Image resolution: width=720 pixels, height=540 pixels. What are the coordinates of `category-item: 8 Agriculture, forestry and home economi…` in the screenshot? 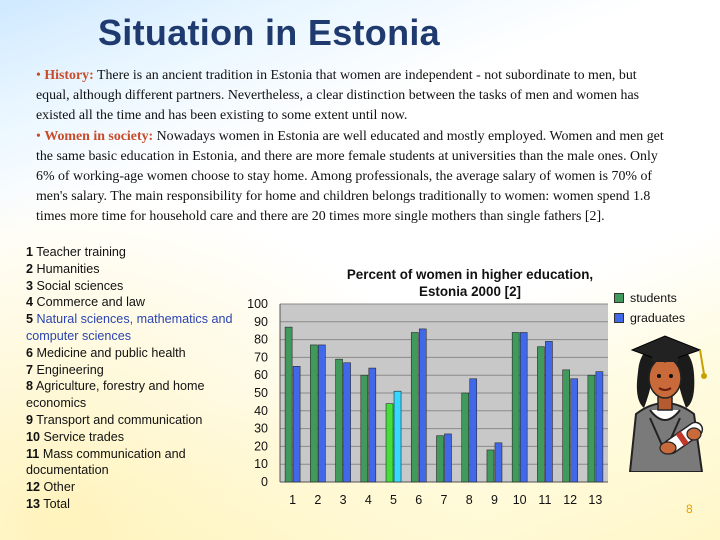 It's located at (115, 395).